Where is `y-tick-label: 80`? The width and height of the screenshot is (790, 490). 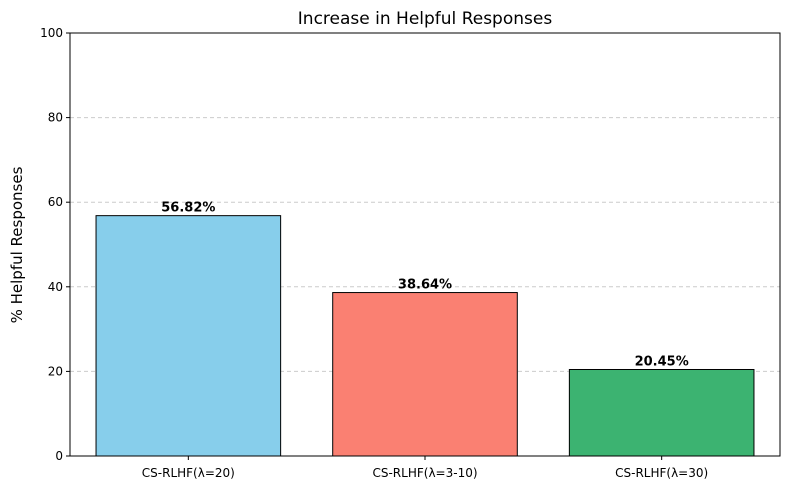 y-tick-label: 80 is located at coordinates (55, 118).